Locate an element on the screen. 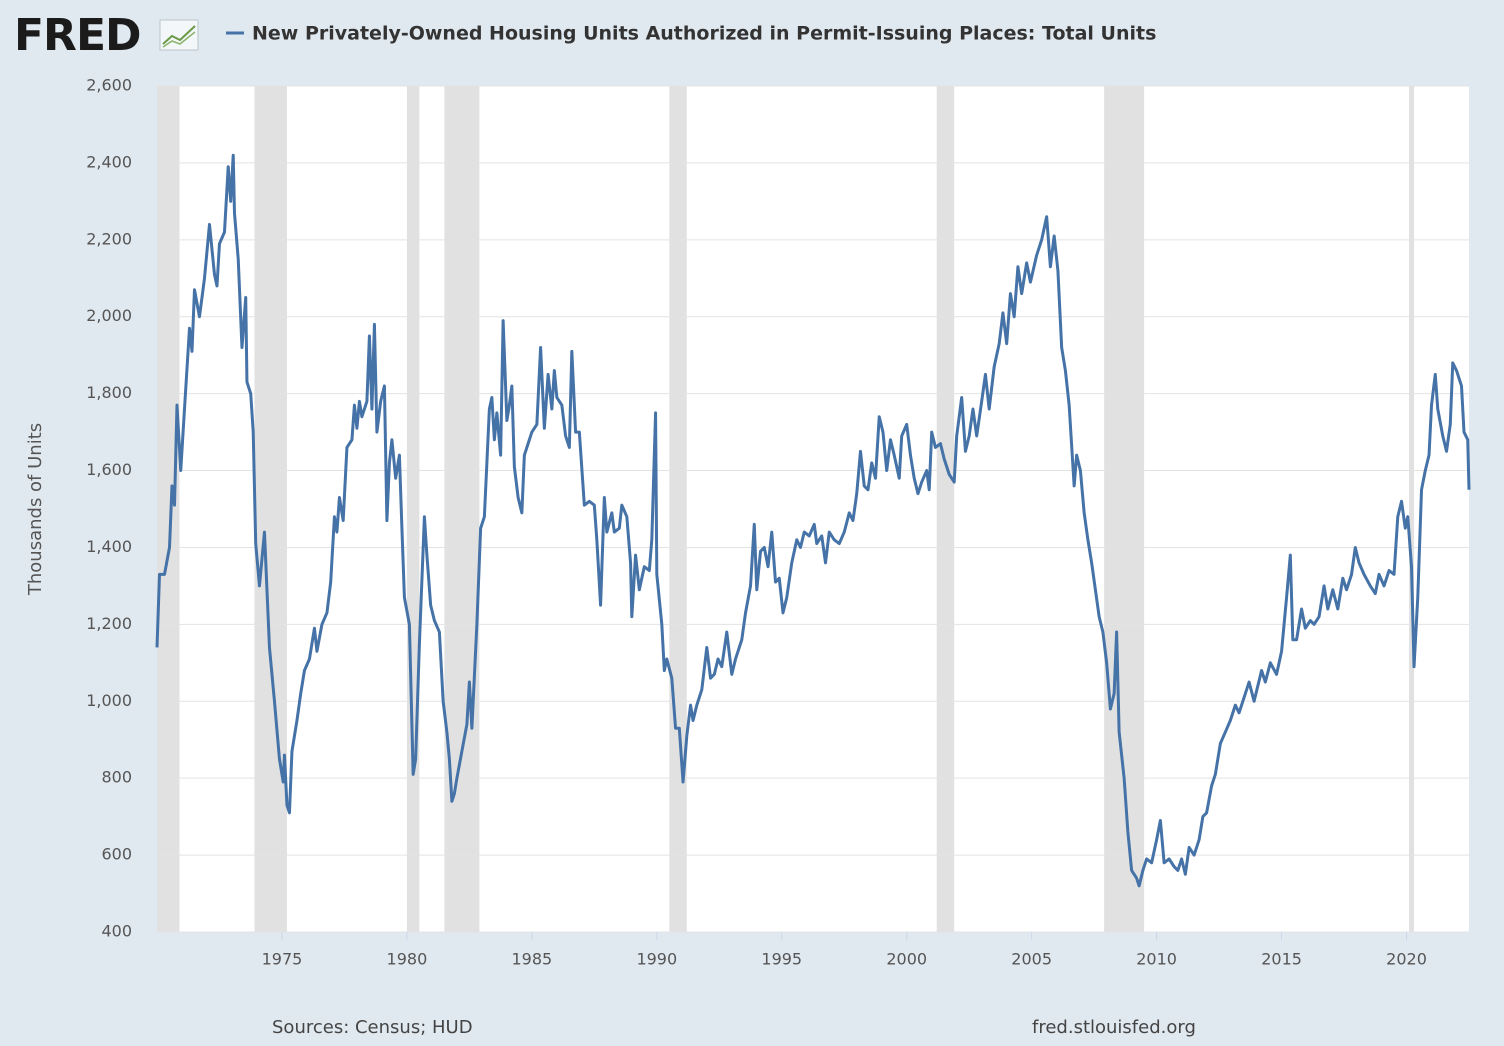  x-tick-label: 2020 is located at coordinates (1406, 959).